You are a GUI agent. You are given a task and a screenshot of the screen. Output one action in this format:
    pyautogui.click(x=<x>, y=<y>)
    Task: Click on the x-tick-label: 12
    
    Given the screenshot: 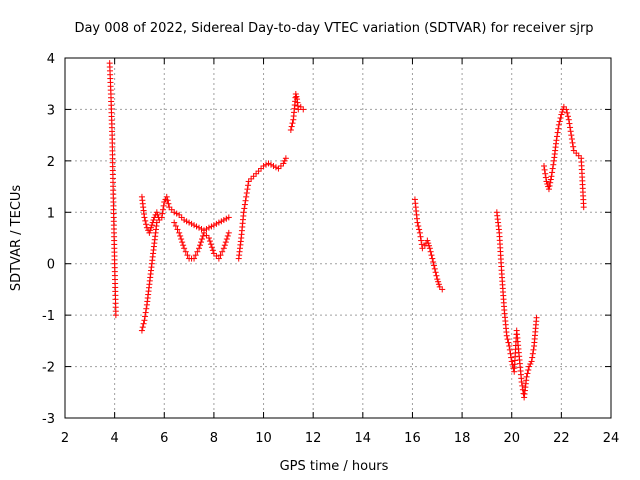 What is the action you would take?
    pyautogui.click(x=313, y=438)
    